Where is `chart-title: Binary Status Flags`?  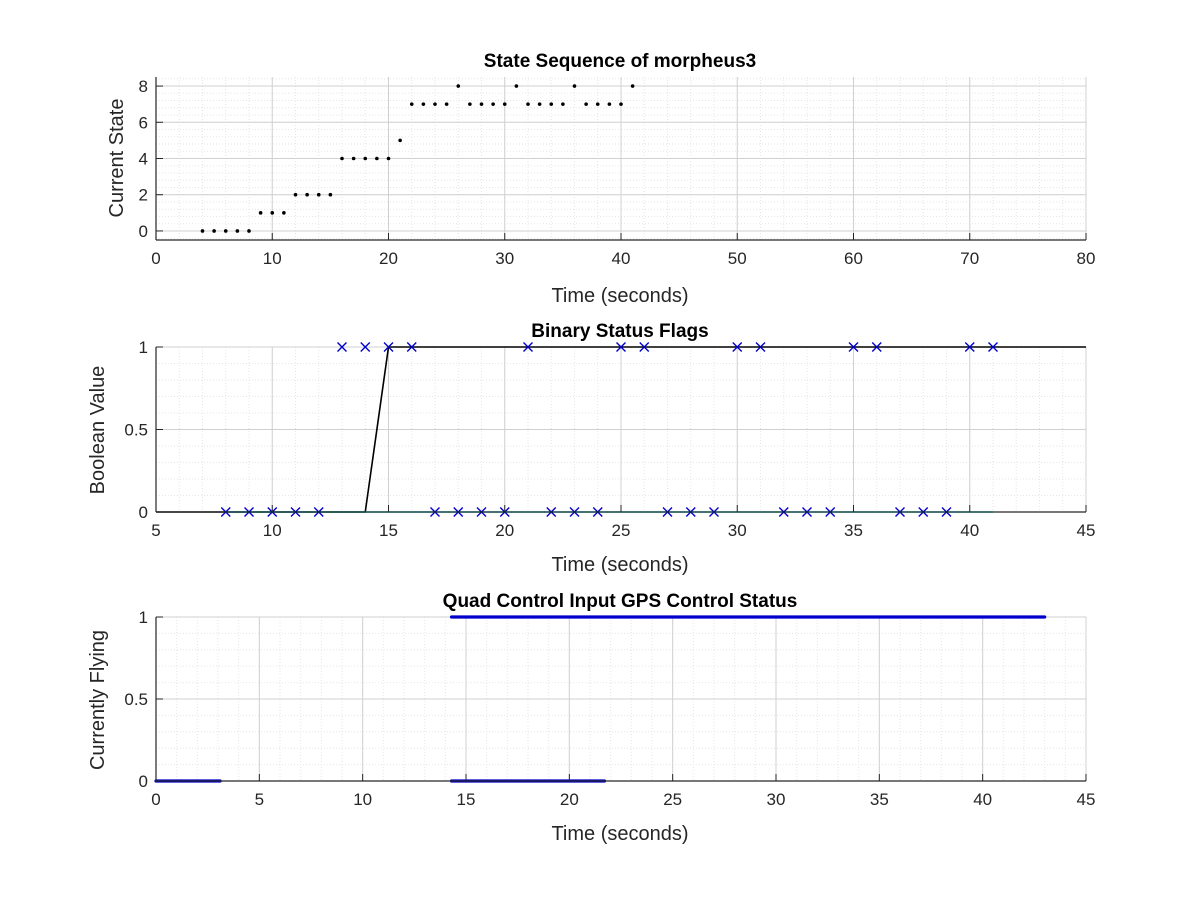
chart-title: Binary Status Flags is located at coordinates (619, 331).